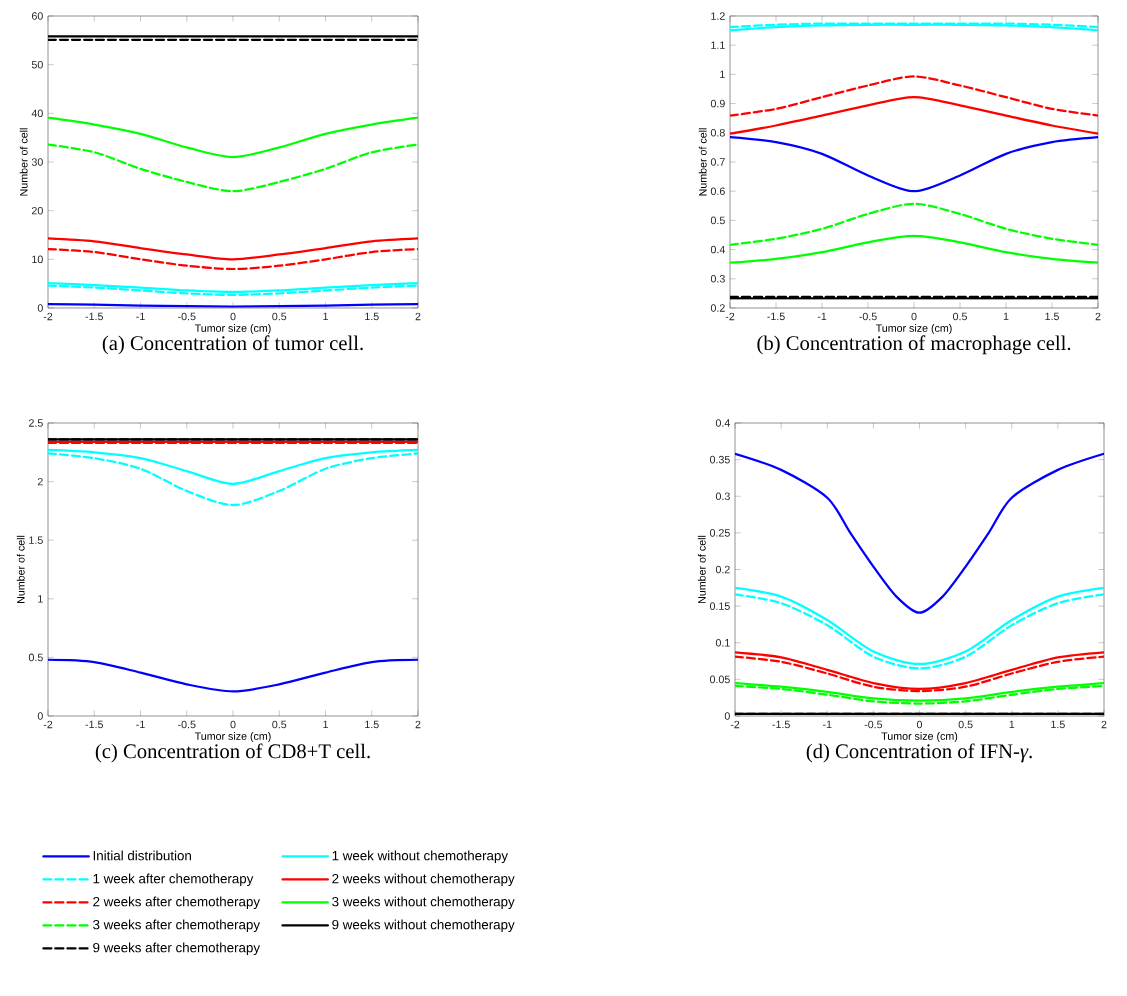 The height and width of the screenshot is (996, 1127). What do you see at coordinates (717, 103) in the screenshot?
I see `y-tick-label: 0.9` at bounding box center [717, 103].